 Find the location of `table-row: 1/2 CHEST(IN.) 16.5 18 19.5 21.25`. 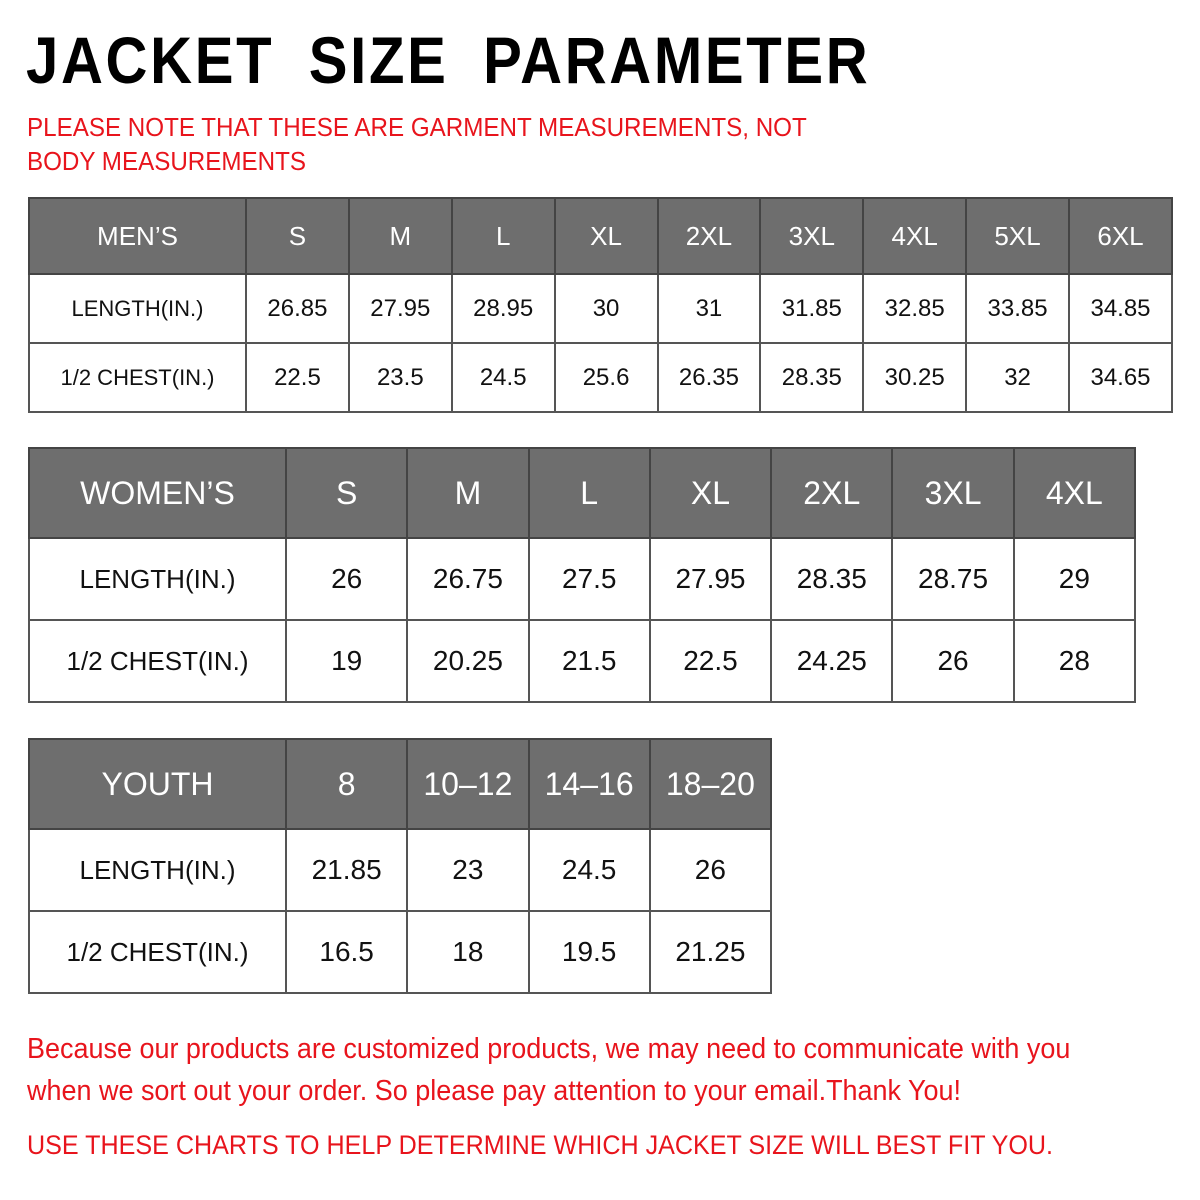

table-row: 1/2 CHEST(IN.) 16.5 18 19.5 21.25 is located at coordinates (400, 952).